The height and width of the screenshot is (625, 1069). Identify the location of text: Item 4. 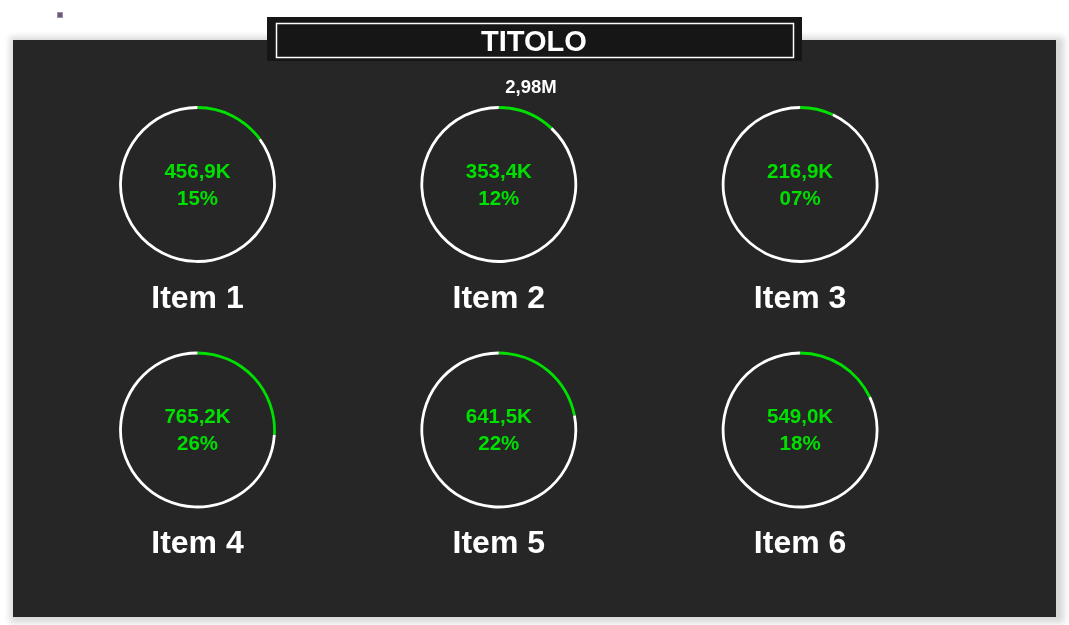
(197, 542).